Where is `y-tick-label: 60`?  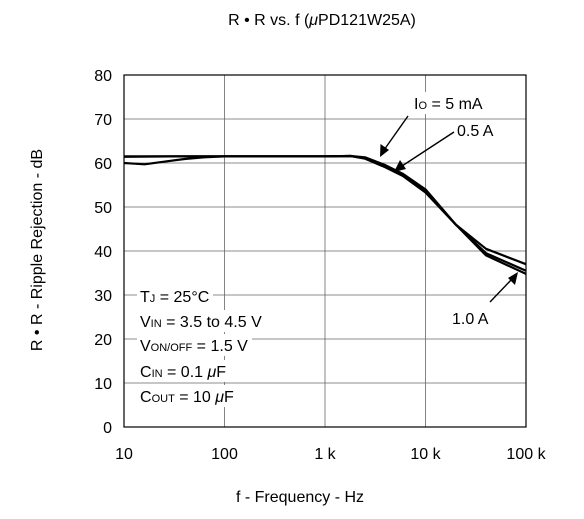
y-tick-label: 60 is located at coordinates (103, 164).